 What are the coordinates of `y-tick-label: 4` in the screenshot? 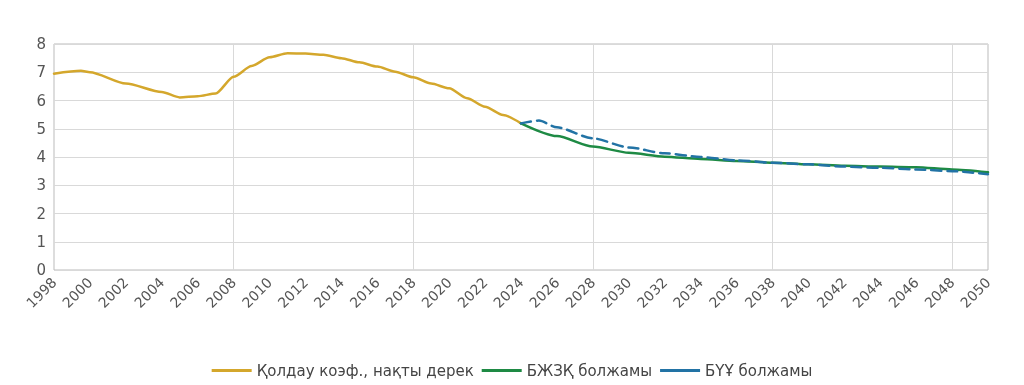 It's located at (41, 157).